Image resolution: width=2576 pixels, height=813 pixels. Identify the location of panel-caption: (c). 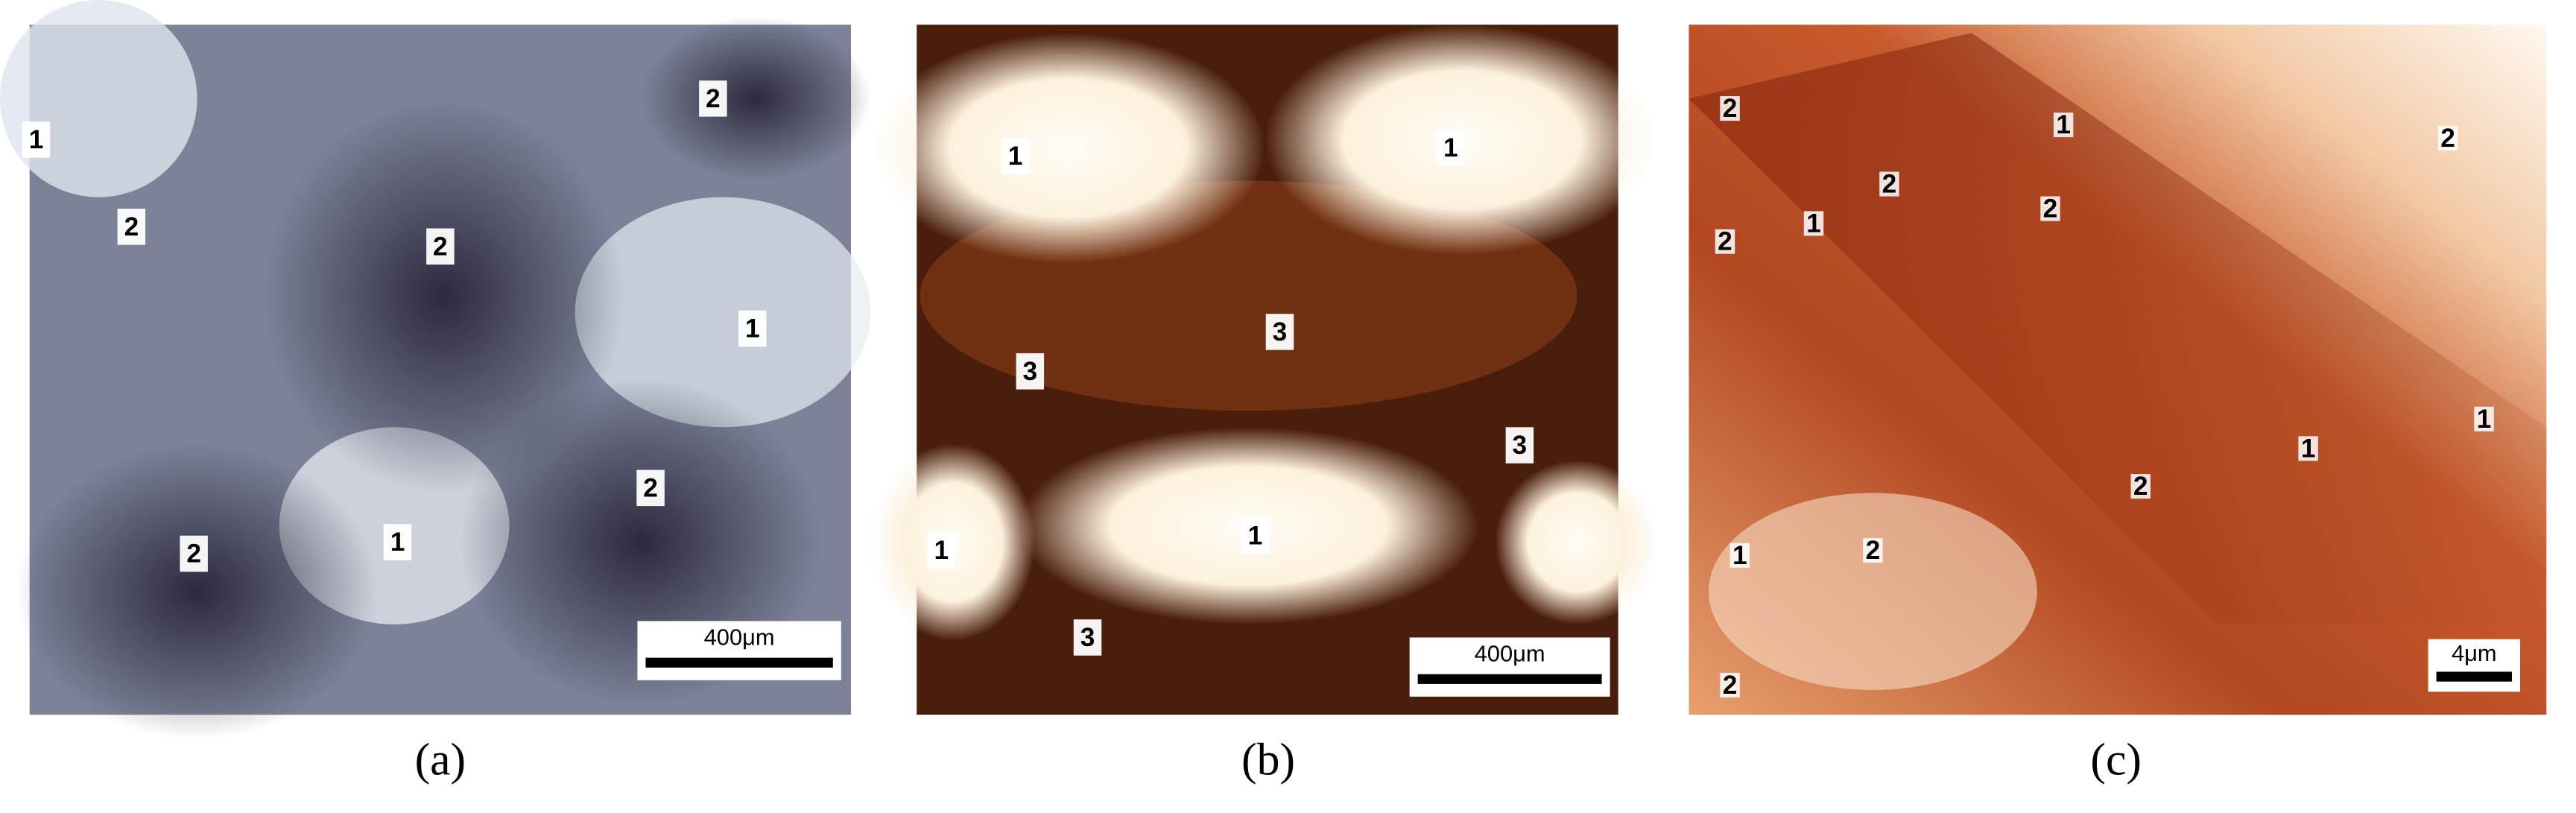
(2116, 759).